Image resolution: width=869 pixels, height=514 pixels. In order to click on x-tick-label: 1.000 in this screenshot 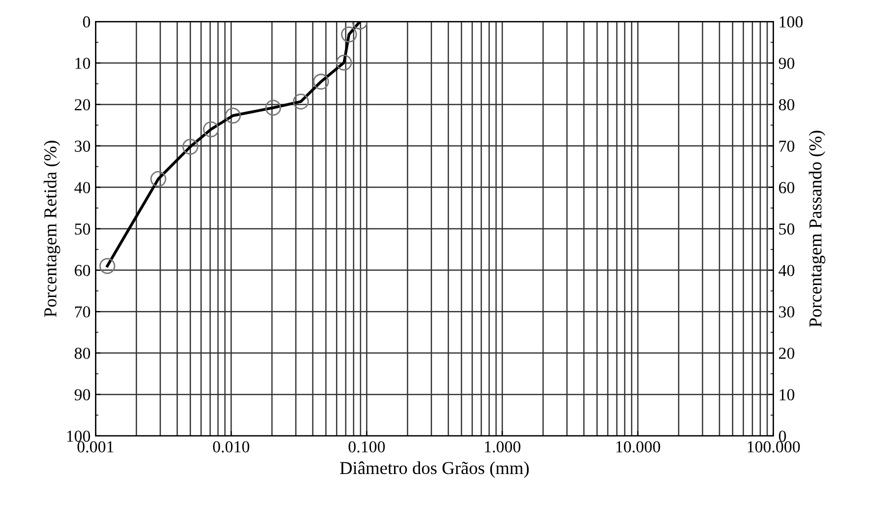, I will do `click(502, 447)`.